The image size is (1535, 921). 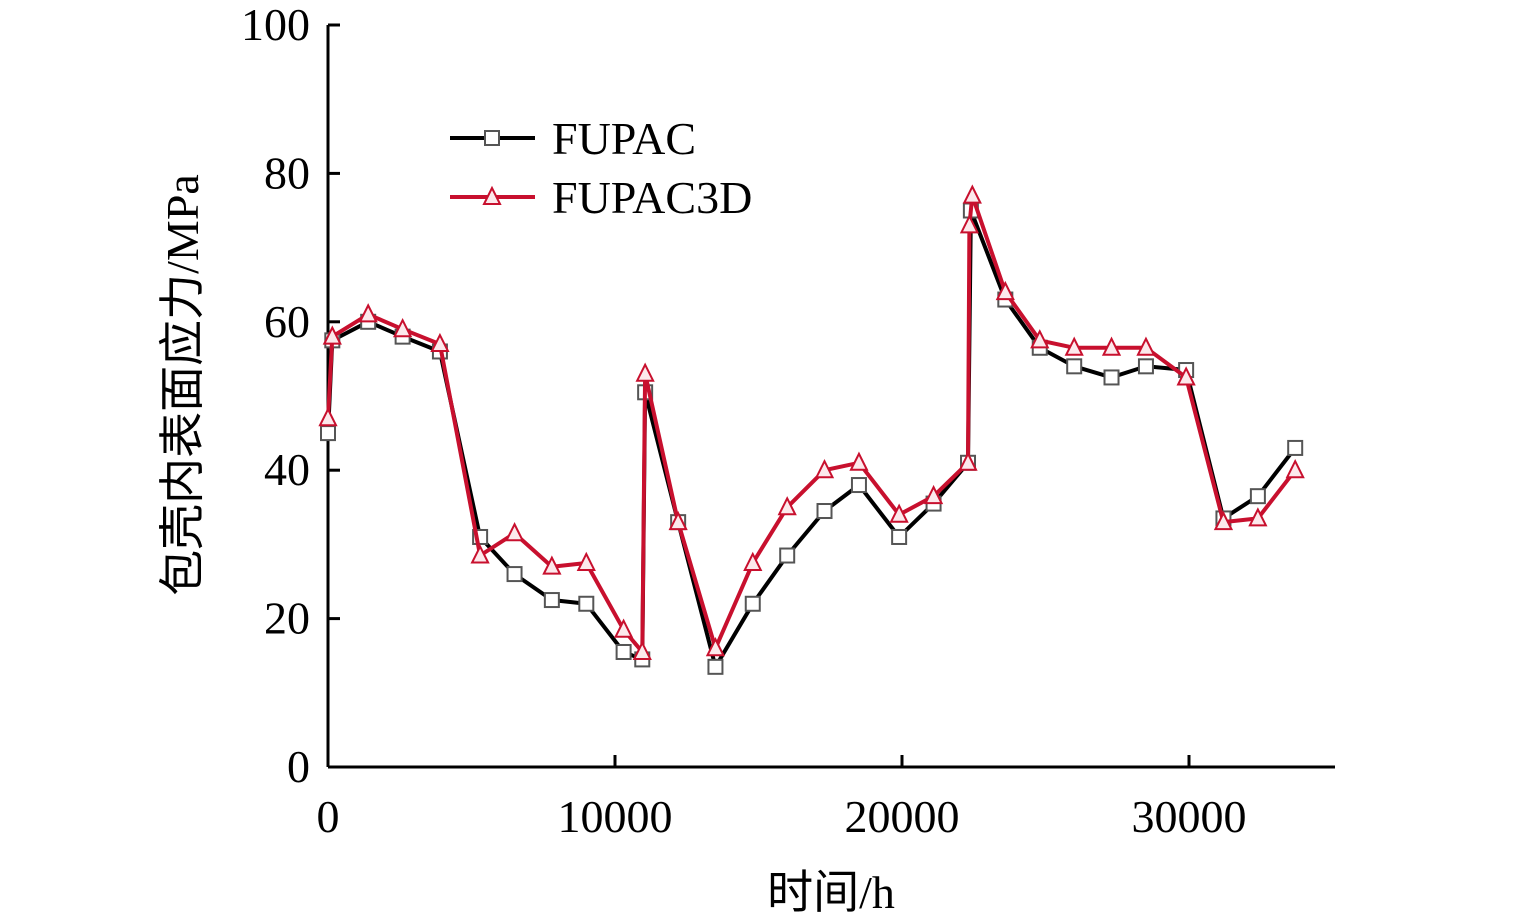 What do you see at coordinates (287, 469) in the screenshot?
I see `y-tick-label: 40` at bounding box center [287, 469].